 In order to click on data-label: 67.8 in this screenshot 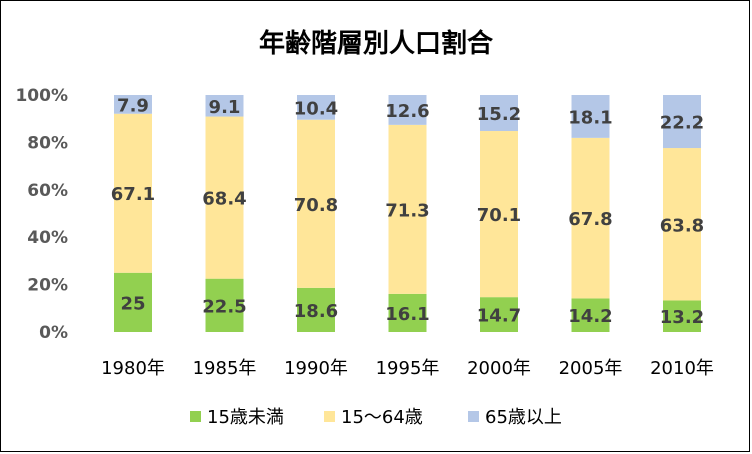, I will do `click(590, 219)`.